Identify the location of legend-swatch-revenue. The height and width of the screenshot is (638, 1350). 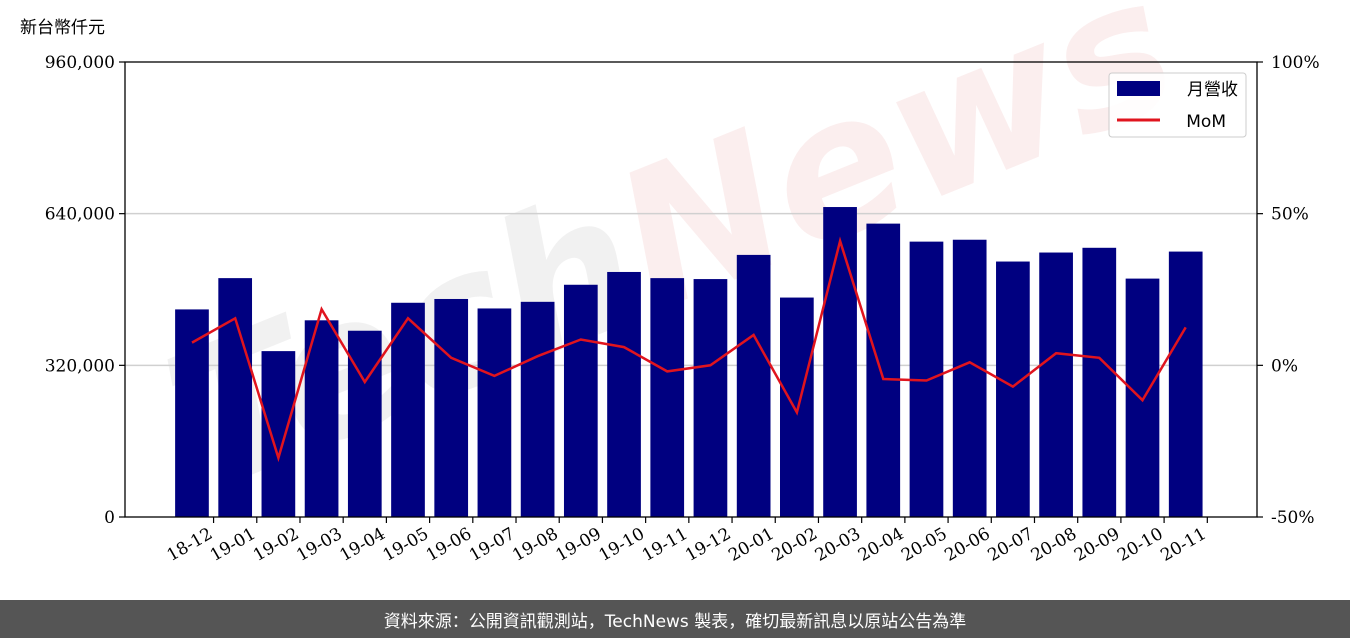
(1138, 88).